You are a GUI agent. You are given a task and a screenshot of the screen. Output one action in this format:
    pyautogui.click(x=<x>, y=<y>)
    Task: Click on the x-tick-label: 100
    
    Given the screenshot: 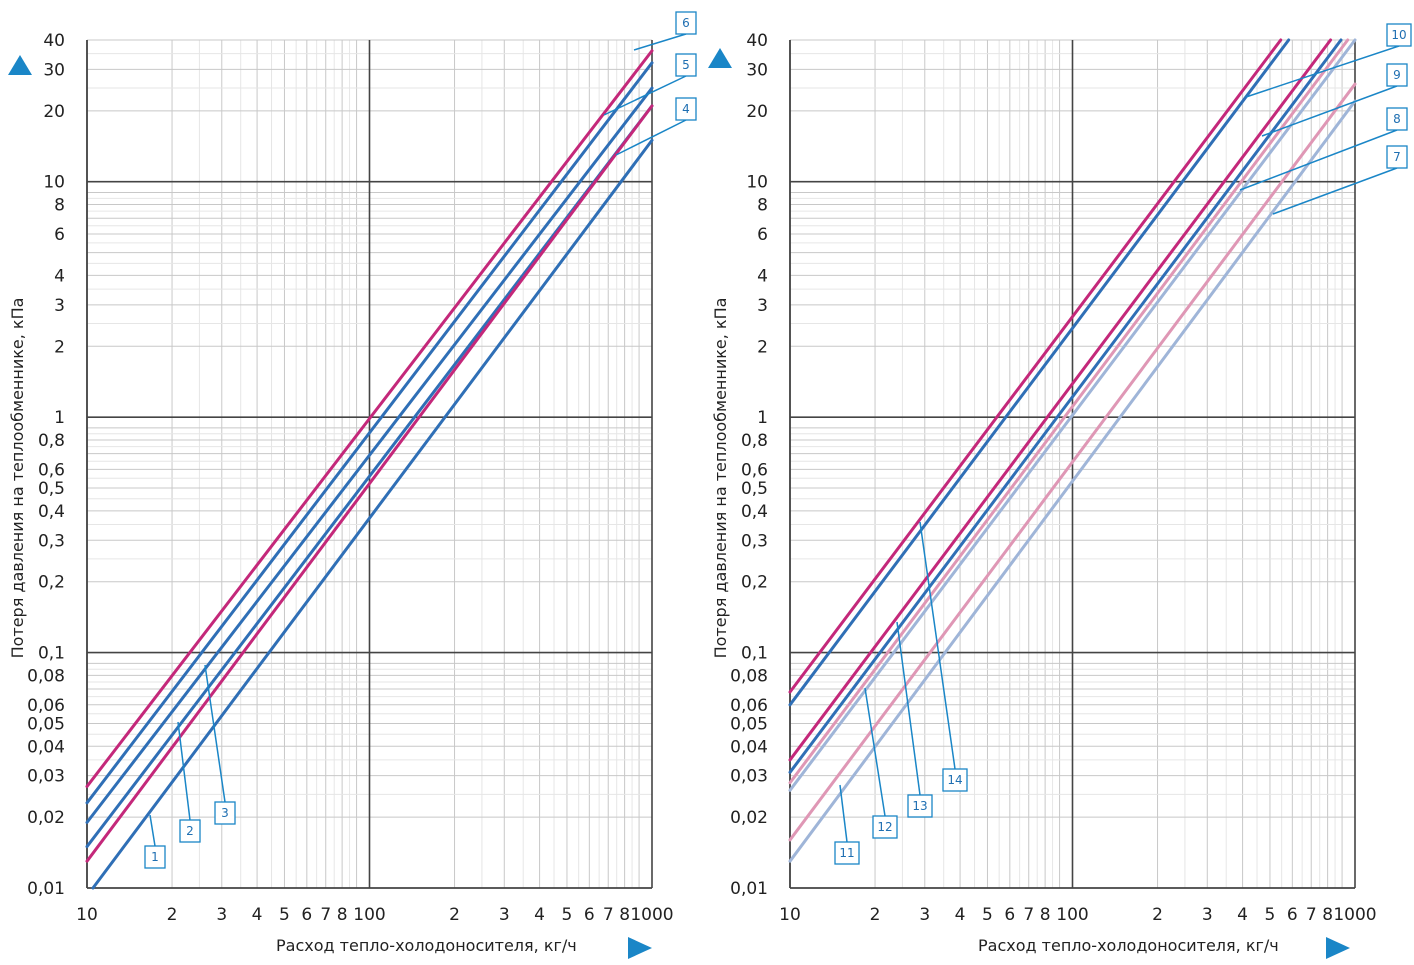 What is the action you would take?
    pyautogui.click(x=1072, y=915)
    